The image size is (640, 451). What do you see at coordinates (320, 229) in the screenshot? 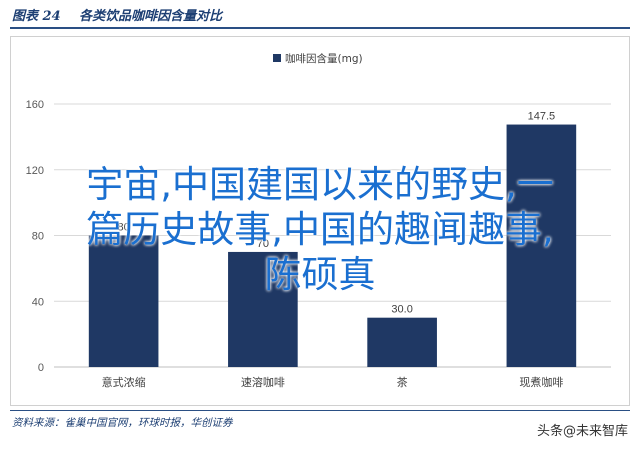
I see `overlay-line-2: 篇历史故事,中国的趣闻趣事,` at bounding box center [320, 229].